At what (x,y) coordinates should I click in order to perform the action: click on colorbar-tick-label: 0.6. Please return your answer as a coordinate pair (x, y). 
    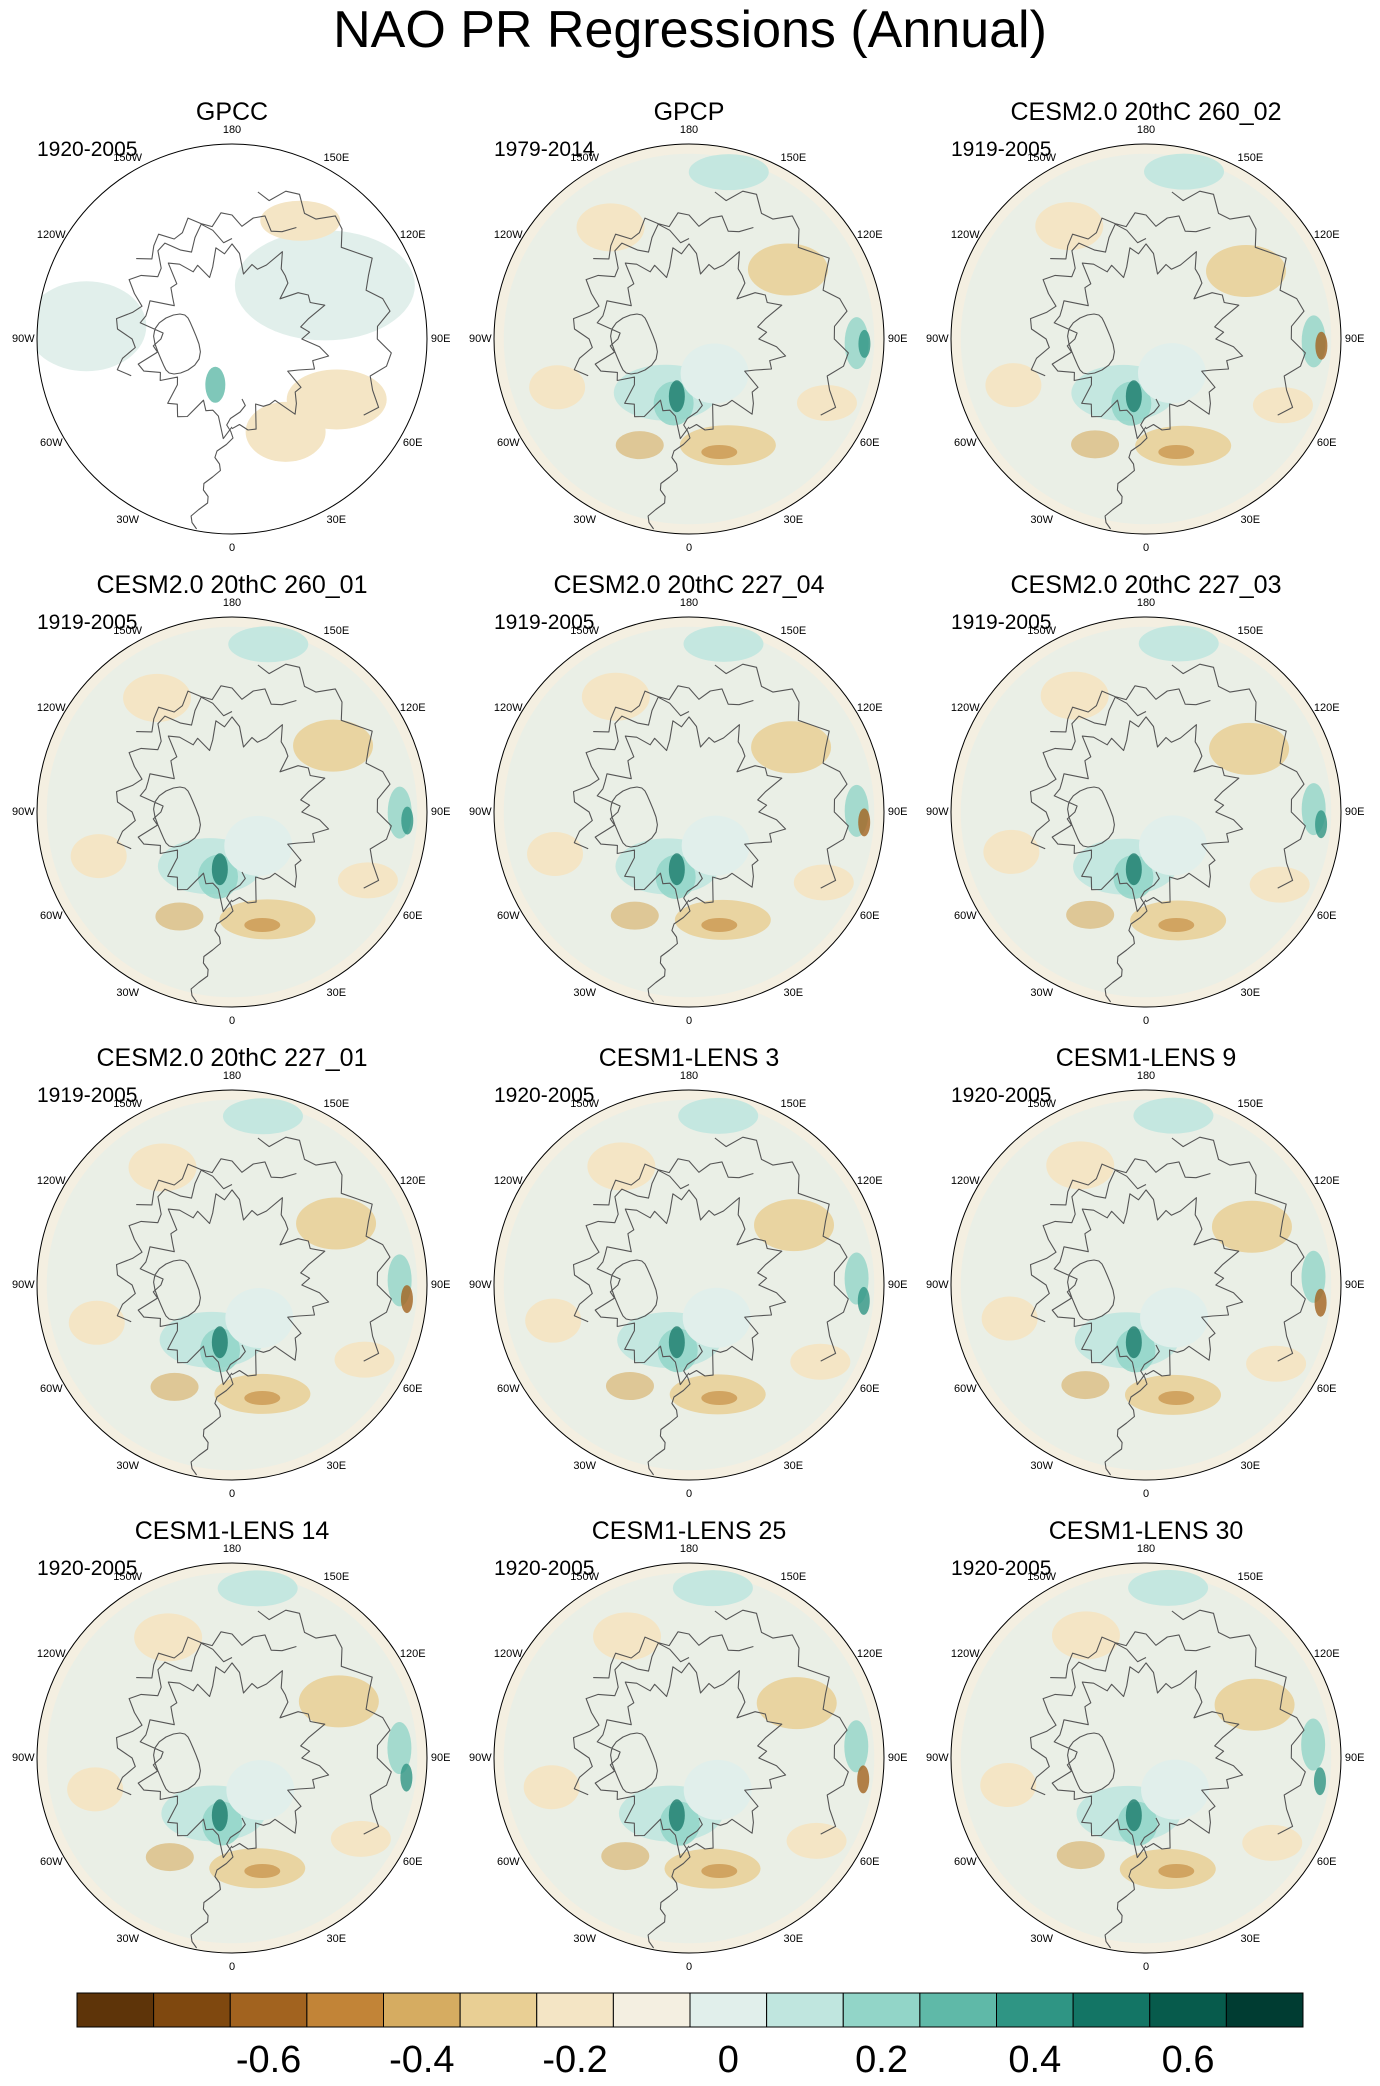
    Looking at the image, I should click on (1188, 2060).